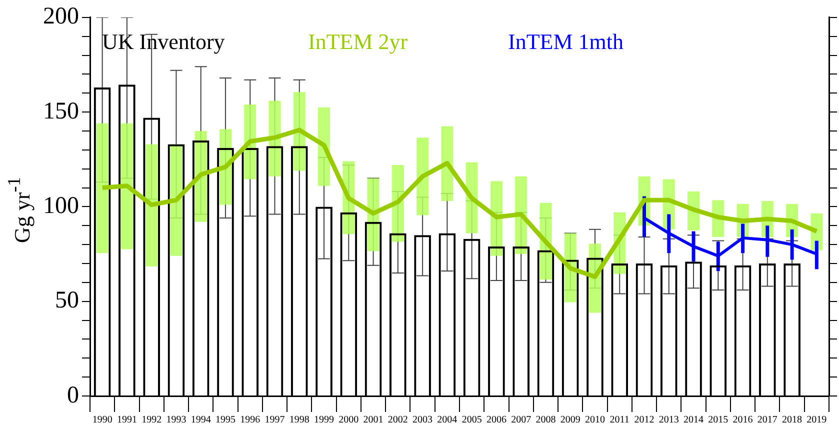 This screenshot has height=428, width=839. What do you see at coordinates (566, 41) in the screenshot?
I see `text: InTEM 1mth` at bounding box center [566, 41].